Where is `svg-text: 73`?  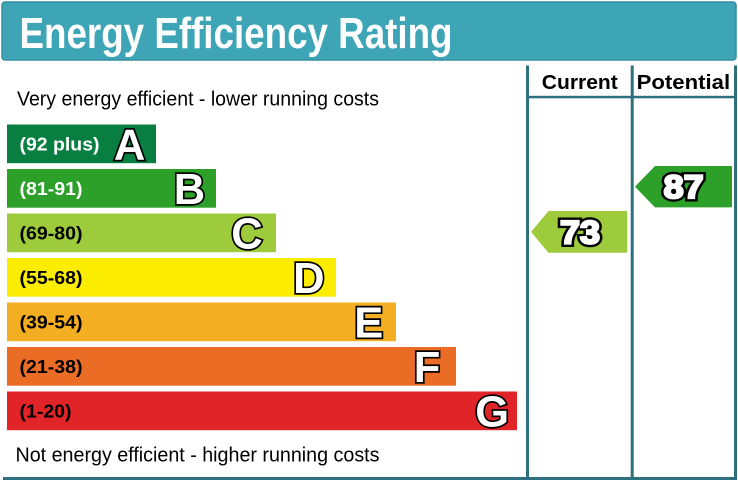
svg-text: 73 is located at coordinates (580, 232).